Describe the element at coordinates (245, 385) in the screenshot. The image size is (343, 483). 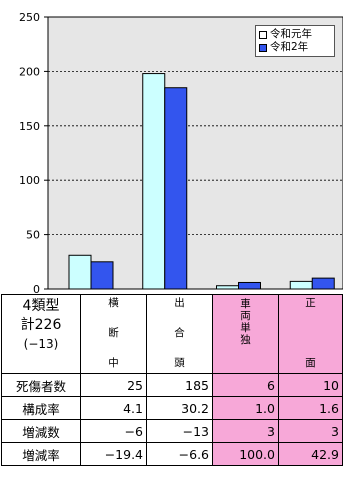
I see `table-cell: 6` at that location.